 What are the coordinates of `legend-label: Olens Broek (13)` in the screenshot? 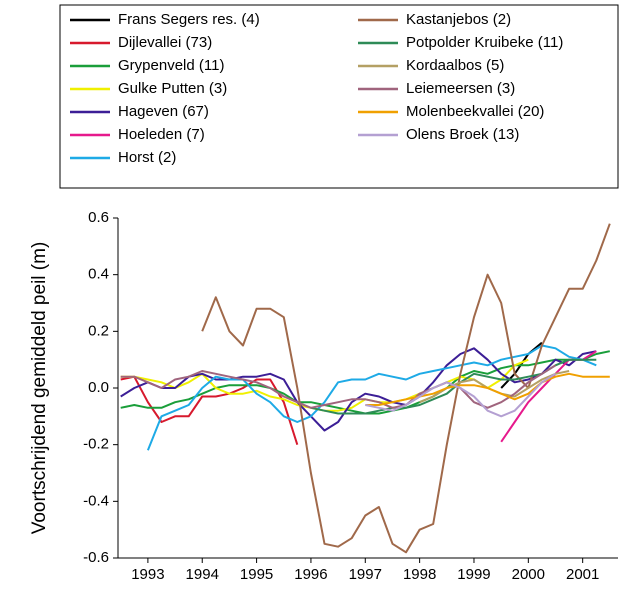 It's located at (462, 134).